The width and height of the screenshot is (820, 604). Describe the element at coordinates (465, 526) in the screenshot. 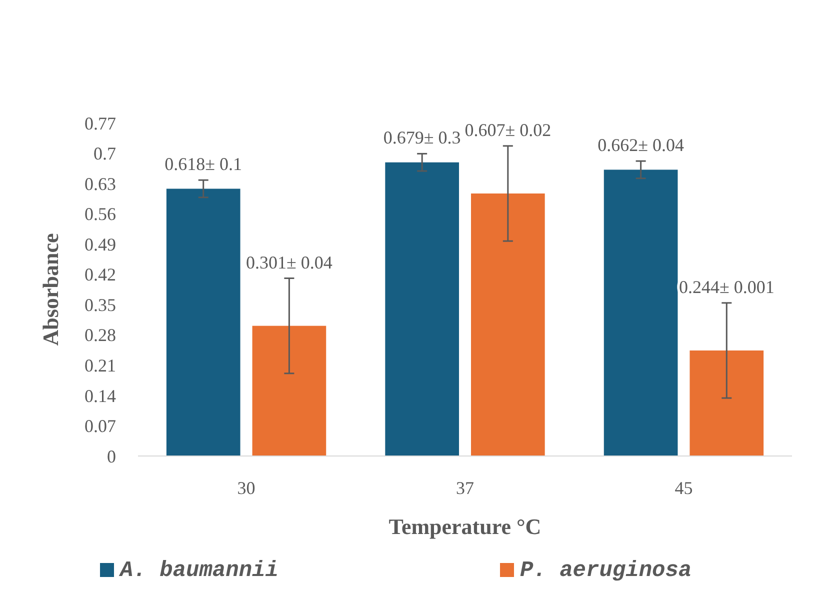

I see `x-axis-title: Temperature °C` at that location.